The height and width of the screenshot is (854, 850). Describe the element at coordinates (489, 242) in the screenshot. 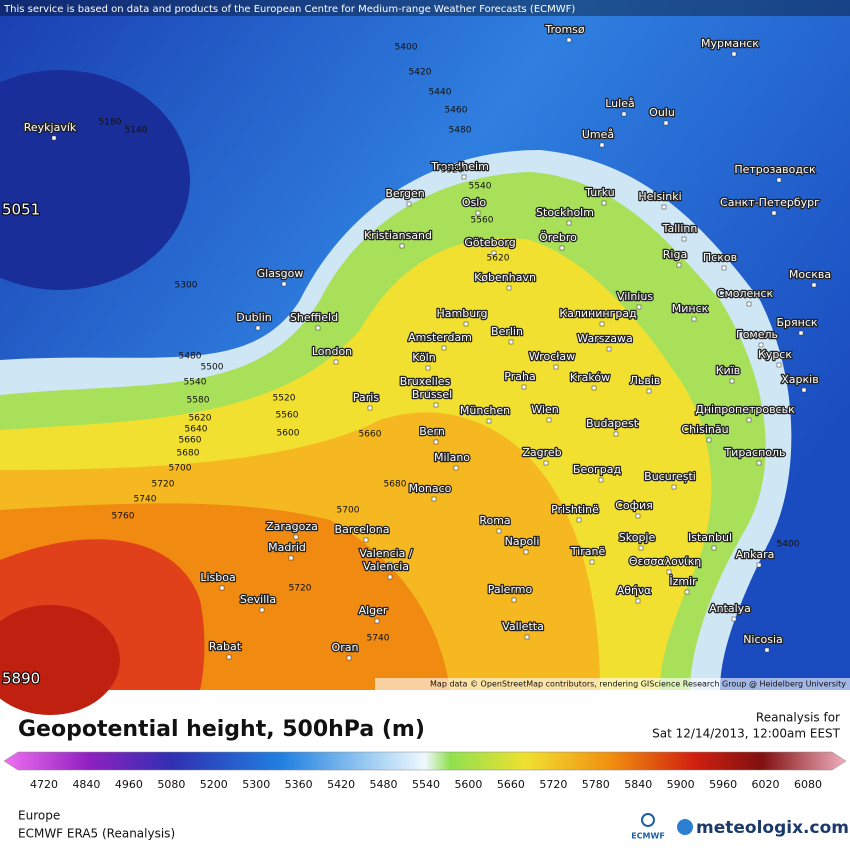

I see `city-label: Göteborg` at that location.